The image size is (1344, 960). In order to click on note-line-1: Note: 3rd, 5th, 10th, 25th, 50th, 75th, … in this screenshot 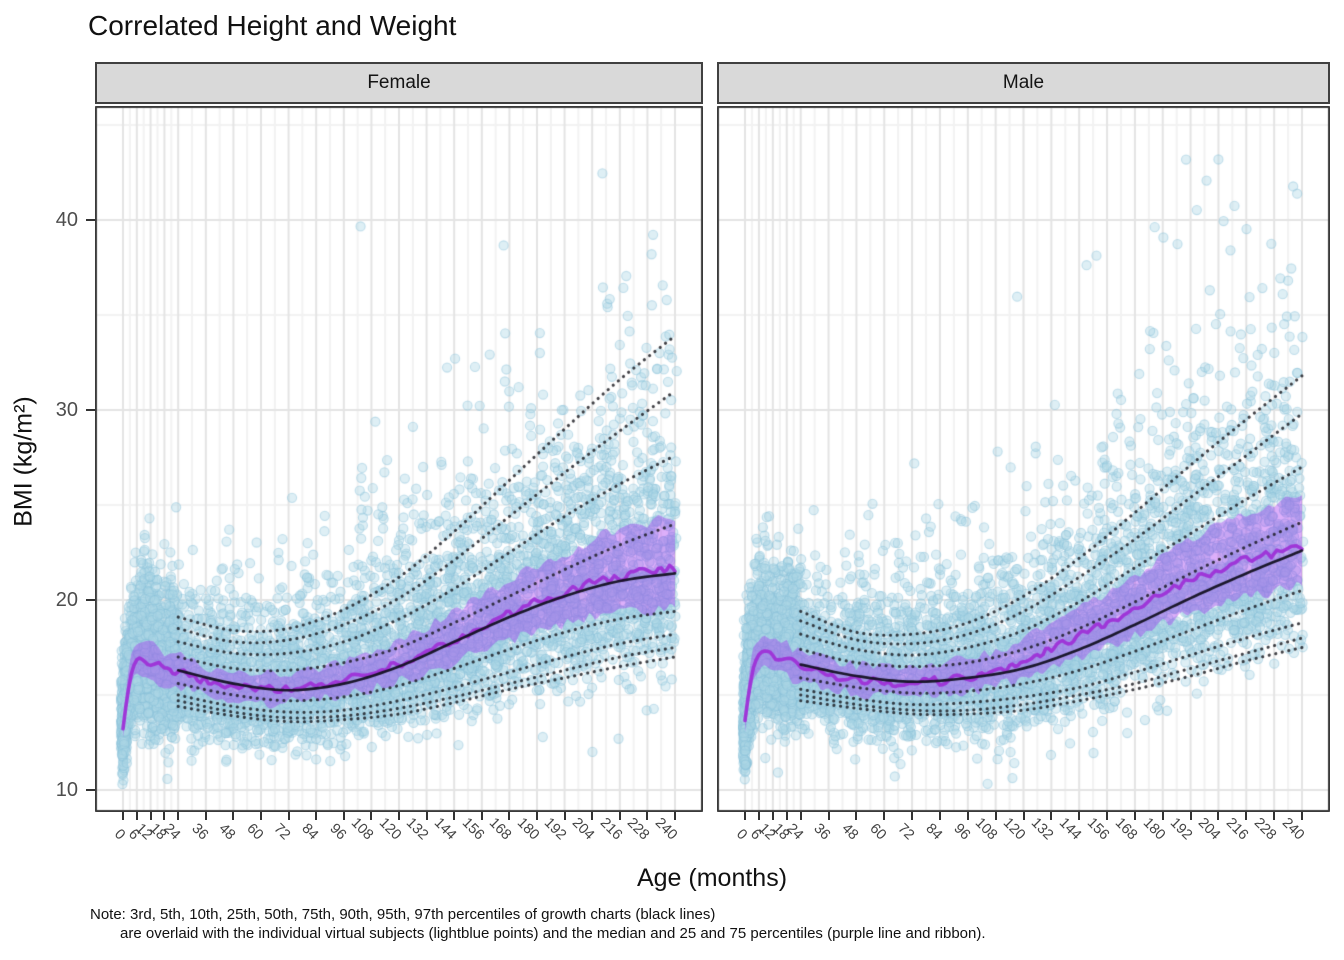, I will do `click(403, 914)`.